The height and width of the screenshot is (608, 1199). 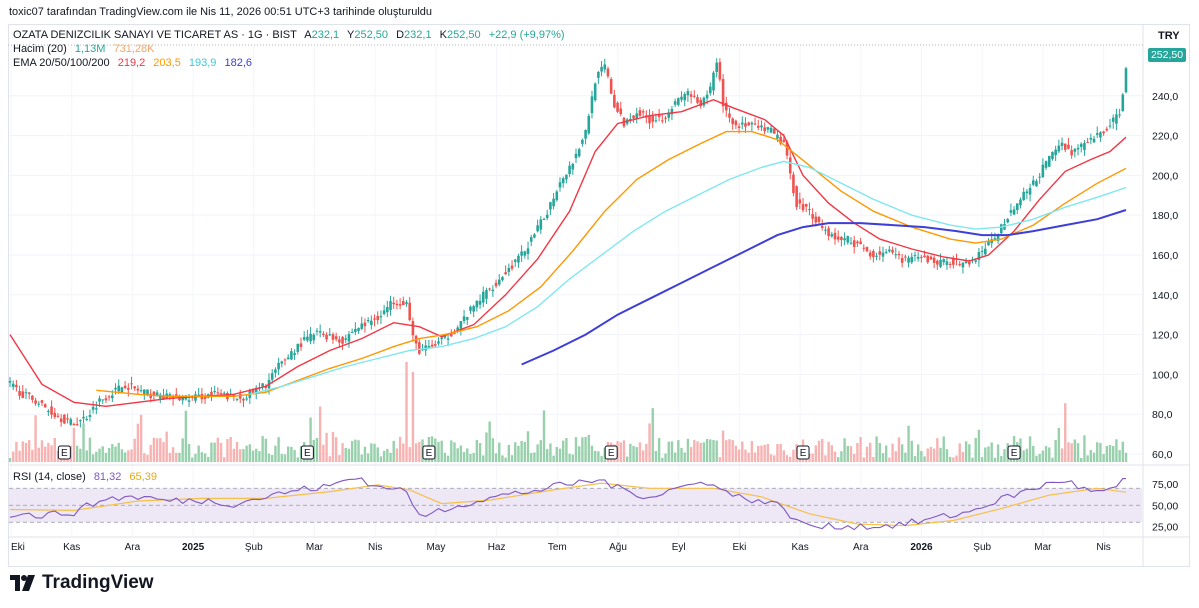 I want to click on time-tick-label: Kas, so click(x=799, y=547).